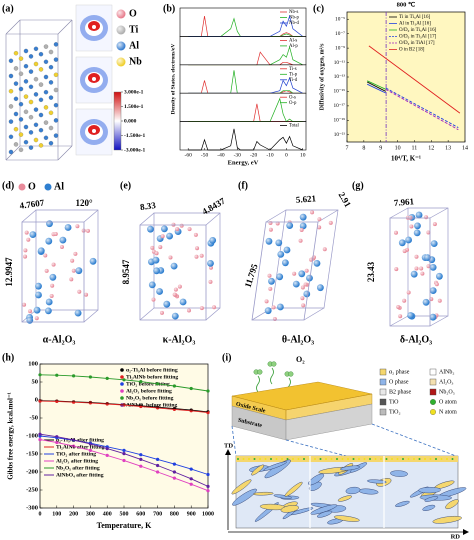 This screenshot has width=474, height=540. I want to click on dos-line, so click(245, 58).